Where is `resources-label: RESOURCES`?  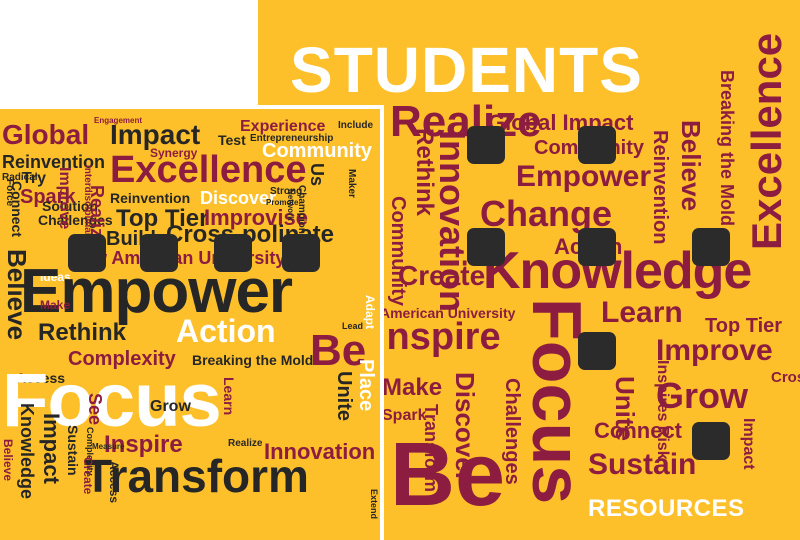
resources-label: RESOURCES is located at coordinates (666, 508).